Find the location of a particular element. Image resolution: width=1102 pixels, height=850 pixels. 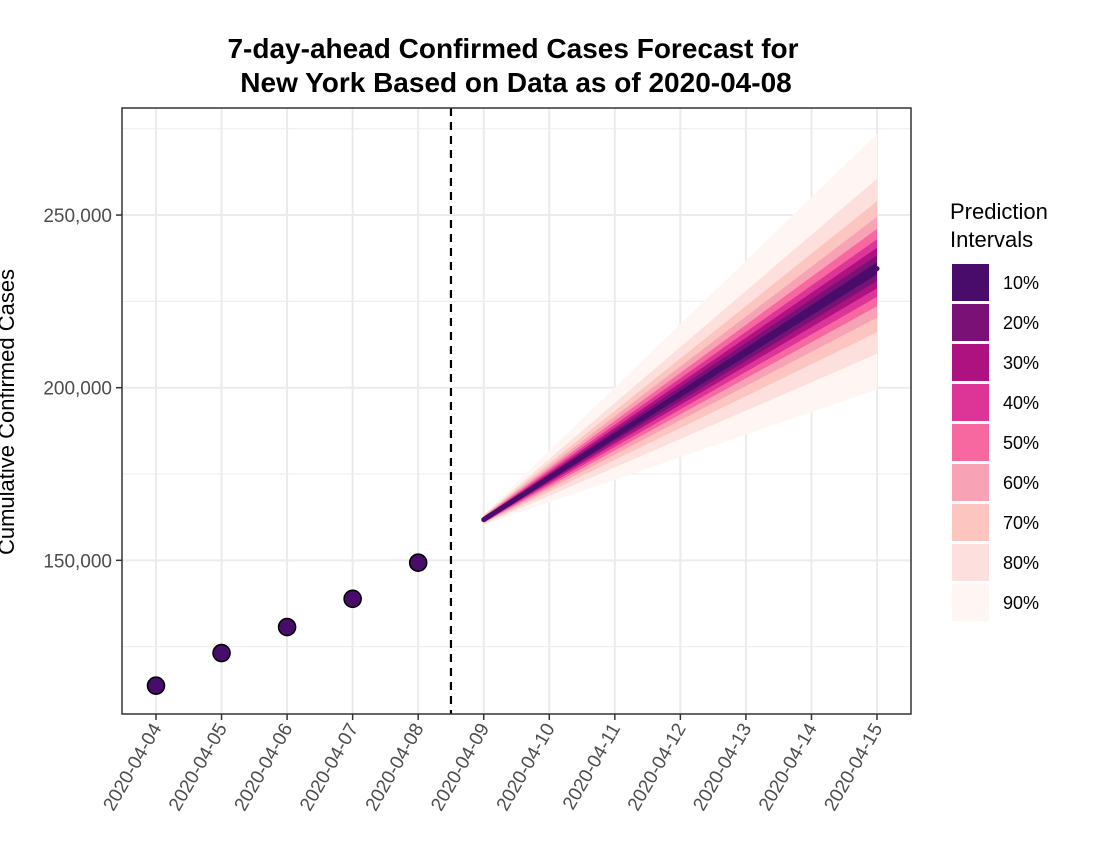

x-tick-label: 2020-04-06 is located at coordinates (264, 767).